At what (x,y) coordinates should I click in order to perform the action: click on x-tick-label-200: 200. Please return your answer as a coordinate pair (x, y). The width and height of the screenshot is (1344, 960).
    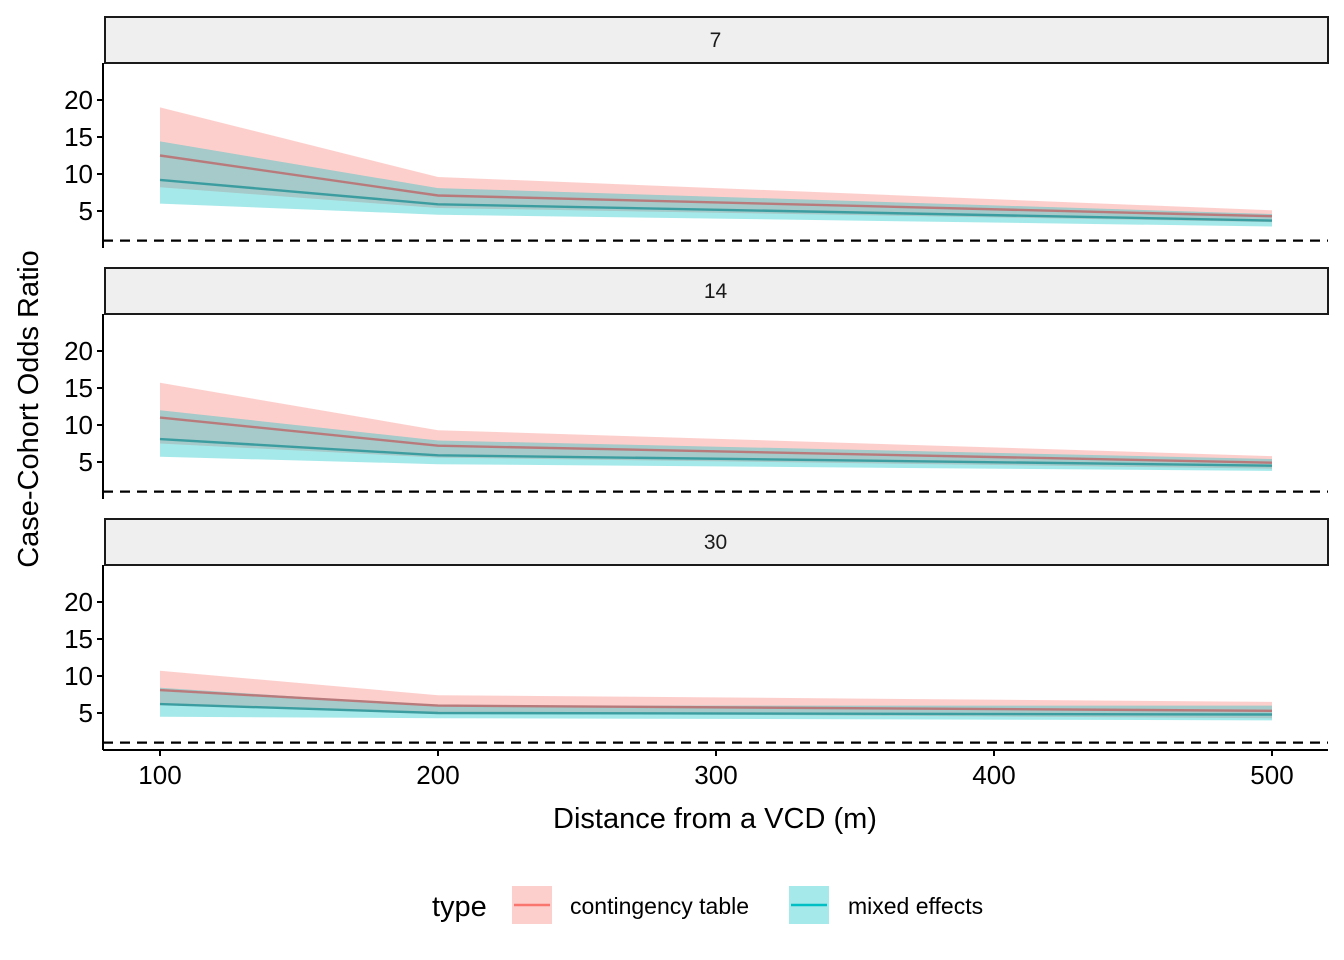
    Looking at the image, I should click on (437, 775).